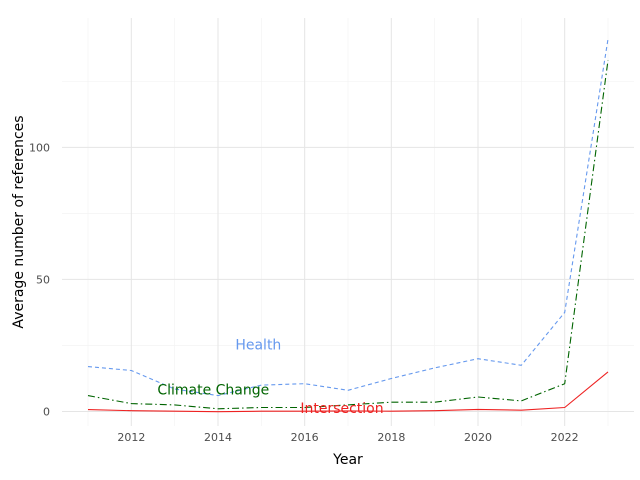 Image resolution: width=640 pixels, height=480 pixels. What do you see at coordinates (19, 221) in the screenshot?
I see `y-axis-title: Average number of references` at bounding box center [19, 221].